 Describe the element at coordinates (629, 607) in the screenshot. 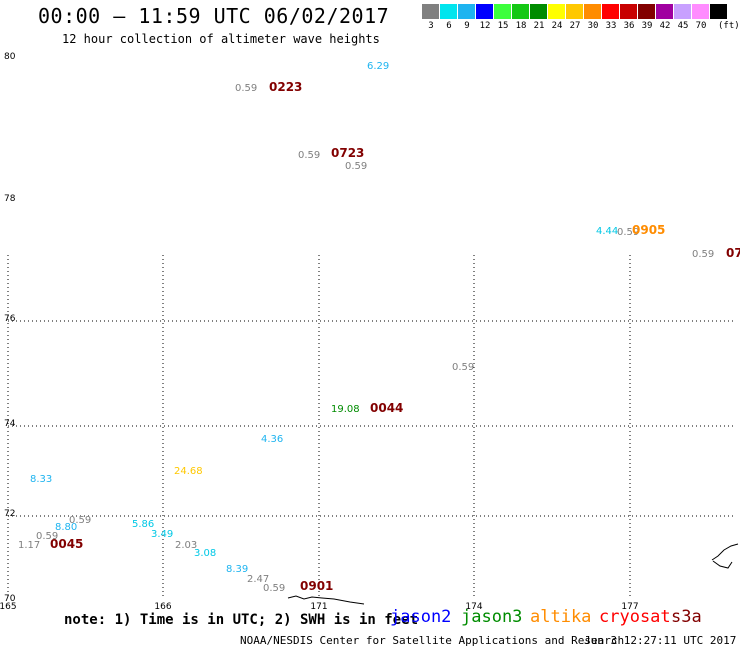

I see `lon-label: 177` at that location.